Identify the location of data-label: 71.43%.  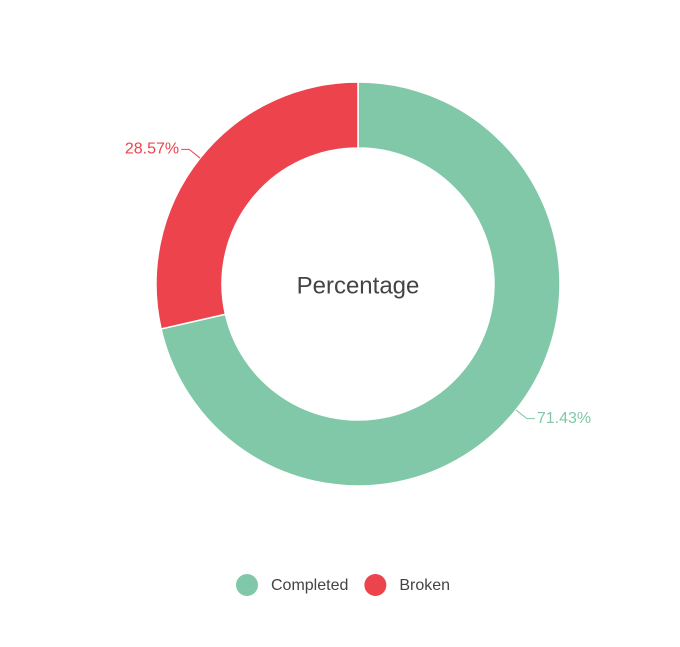
(564, 418).